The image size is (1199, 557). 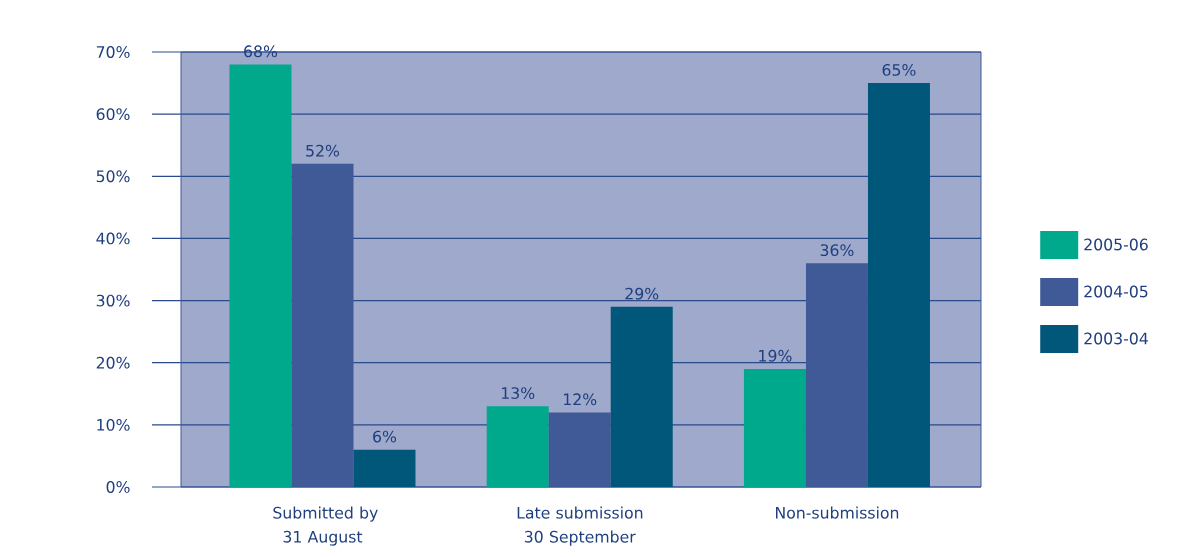 What do you see at coordinates (1116, 338) in the screenshot?
I see `legend-label: 2003-04` at bounding box center [1116, 338].